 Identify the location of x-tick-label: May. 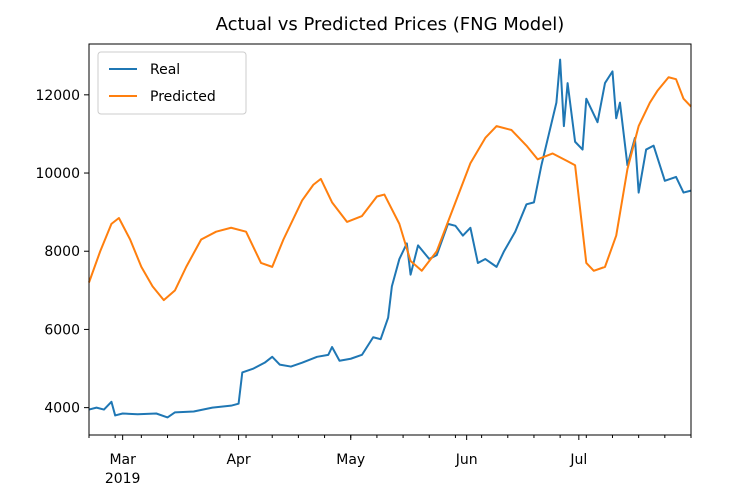
(350, 460).